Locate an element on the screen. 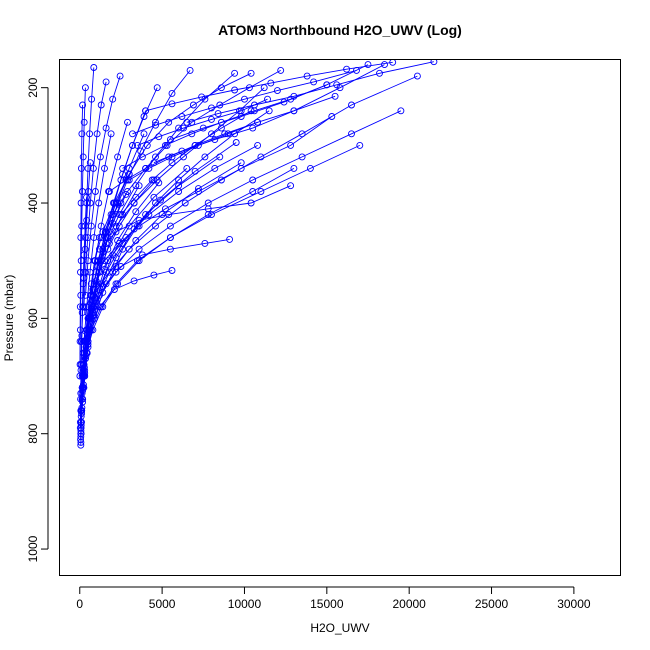  y-tick-label: 800 is located at coordinates (33, 433).